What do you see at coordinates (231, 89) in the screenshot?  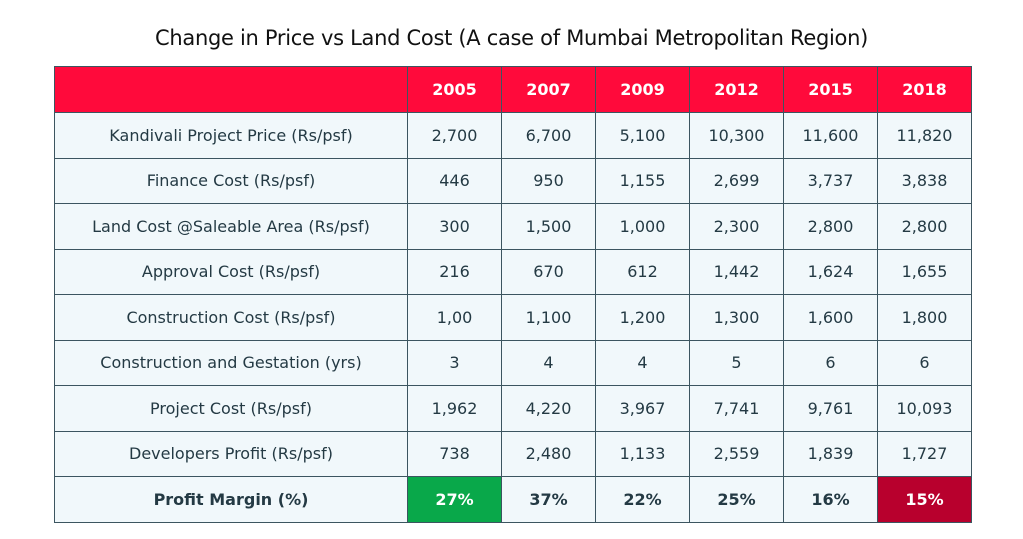 I see `header-cell-label` at bounding box center [231, 89].